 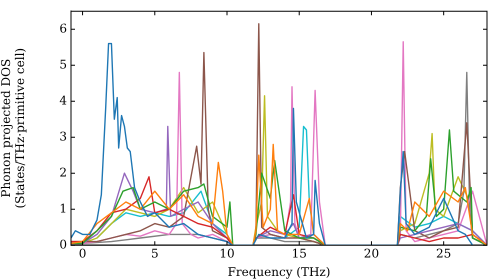 I want to click on y-tick-label: 6, so click(x=63, y=28).